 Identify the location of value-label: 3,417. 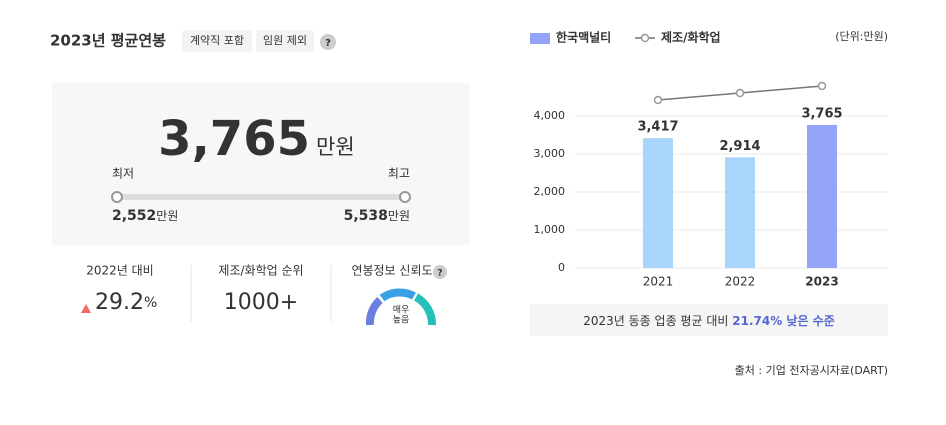
(657, 127).